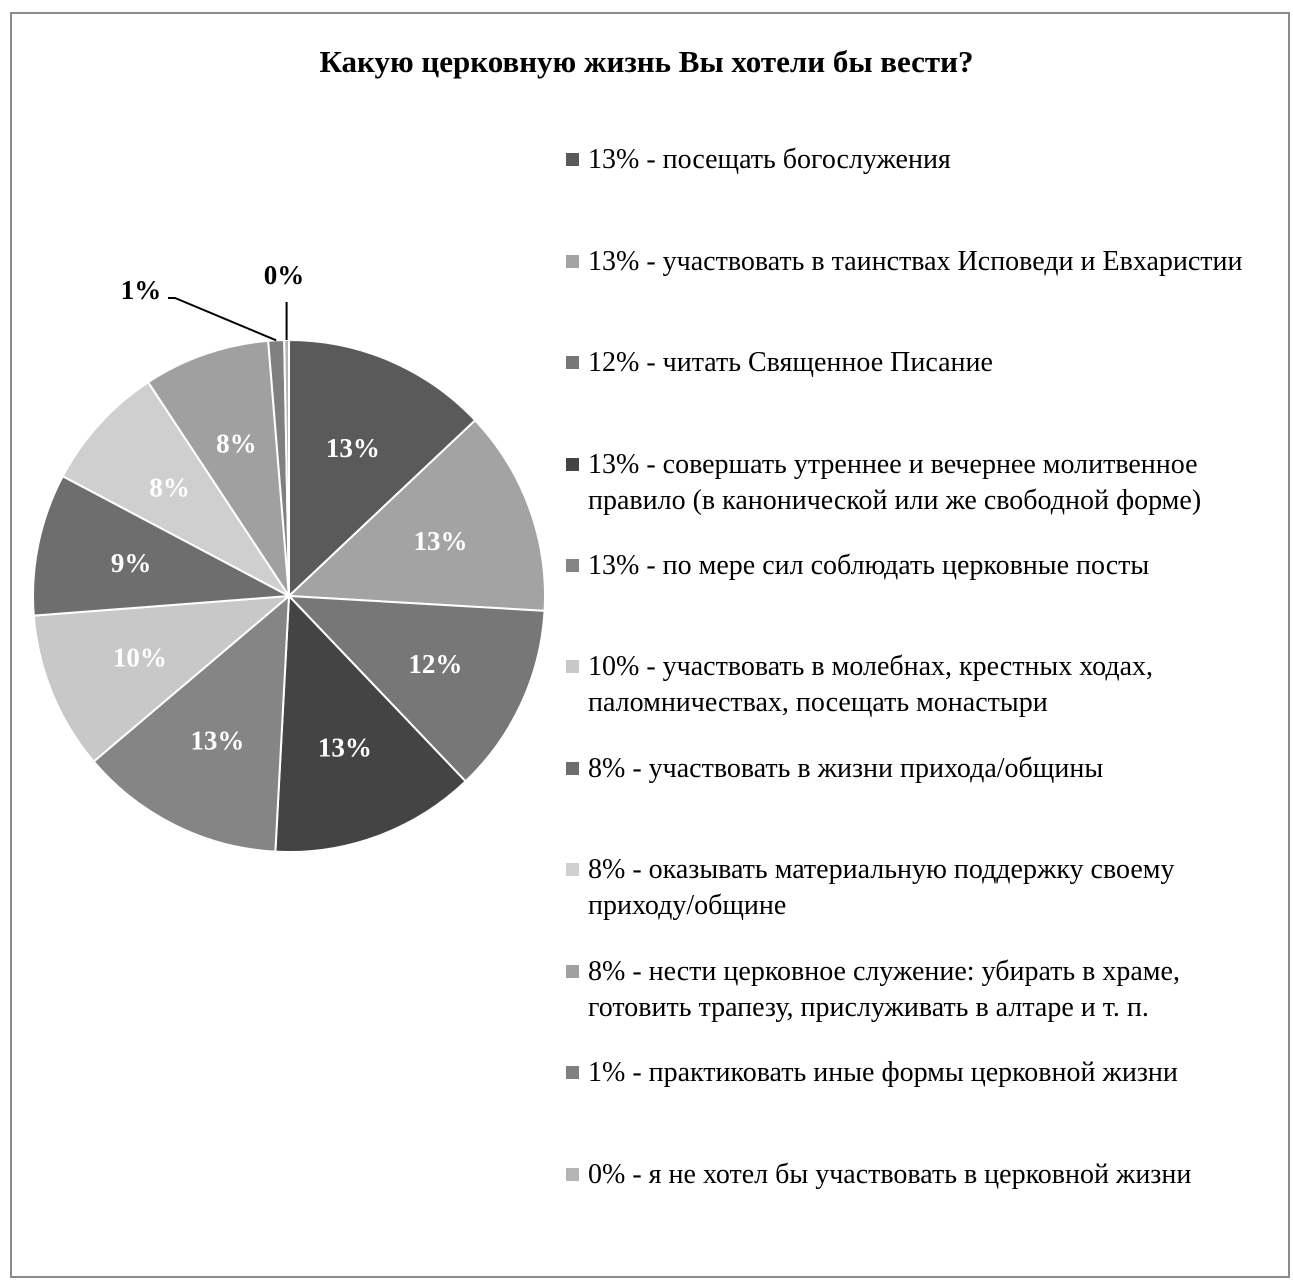 This screenshot has height=1281, width=1293. What do you see at coordinates (353, 448) in the screenshot?
I see `slice-label-1: 13%` at bounding box center [353, 448].